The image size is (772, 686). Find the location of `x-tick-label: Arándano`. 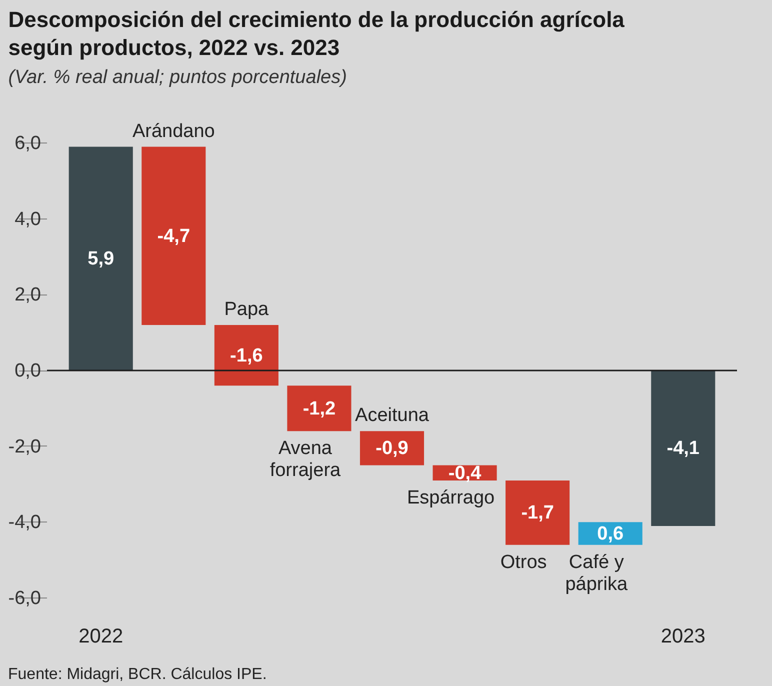

x-tick-label: Arándano is located at coordinates (173, 131).